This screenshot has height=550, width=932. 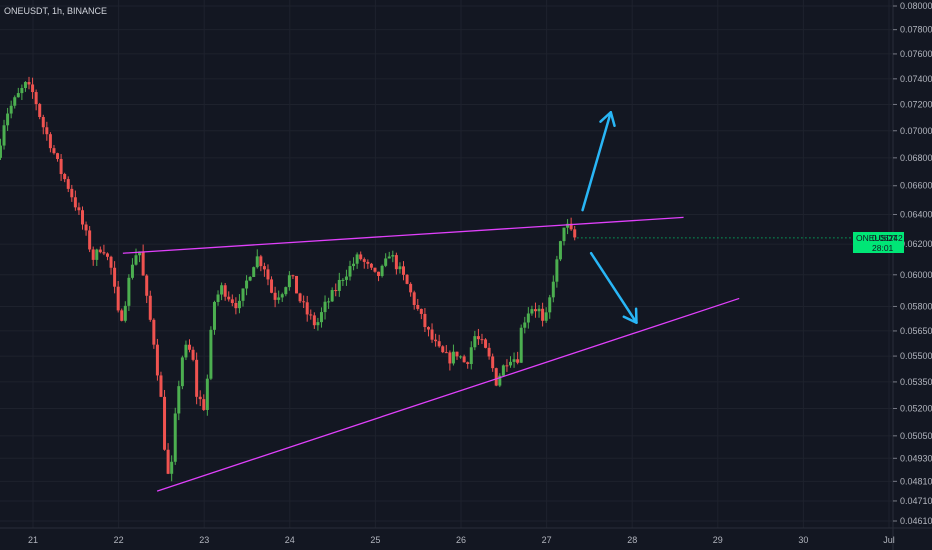 What do you see at coordinates (403, 235) in the screenshot?
I see `trendline-upper` at bounding box center [403, 235].